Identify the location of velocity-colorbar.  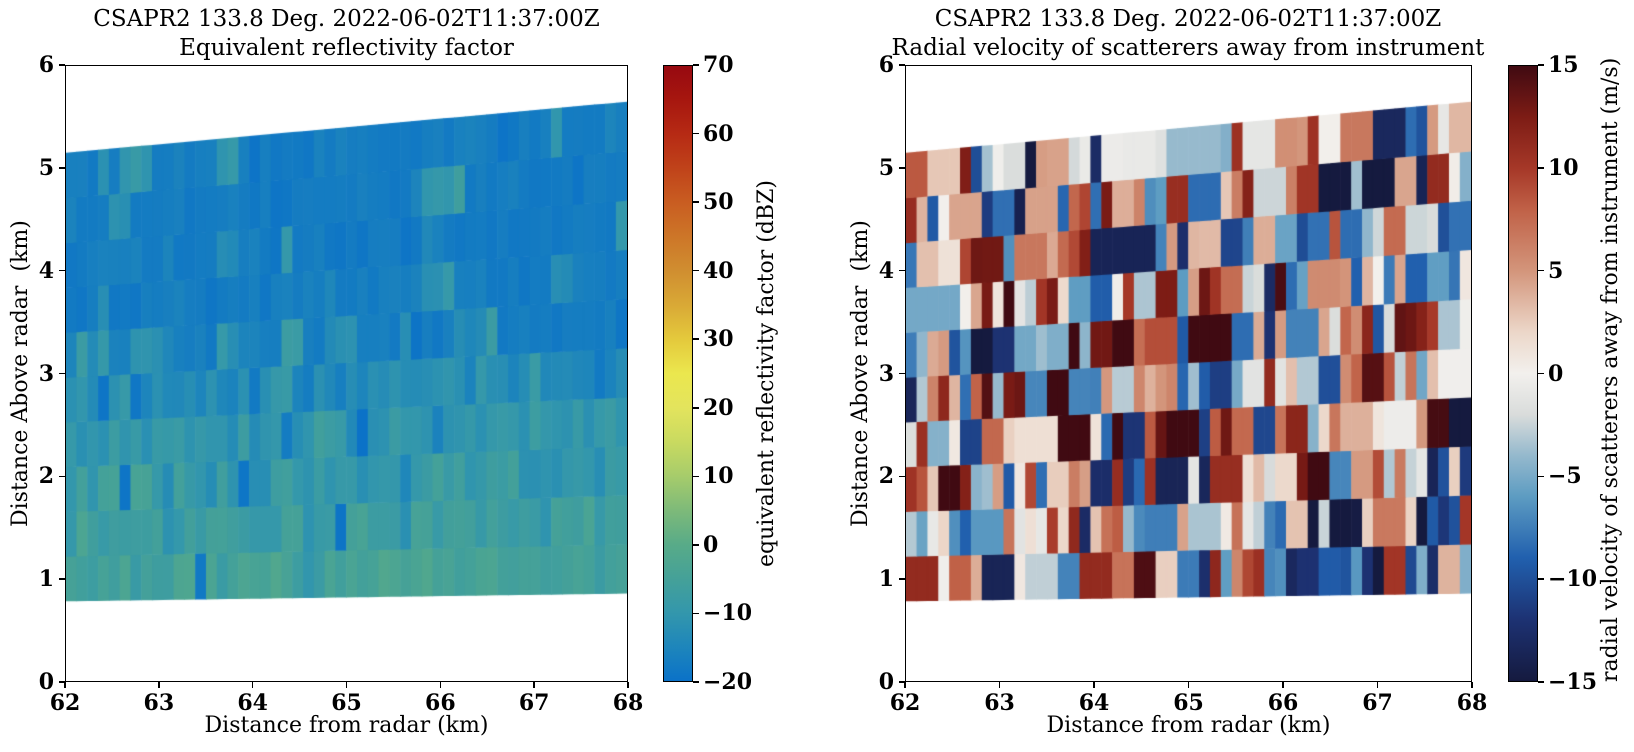
(1523, 373).